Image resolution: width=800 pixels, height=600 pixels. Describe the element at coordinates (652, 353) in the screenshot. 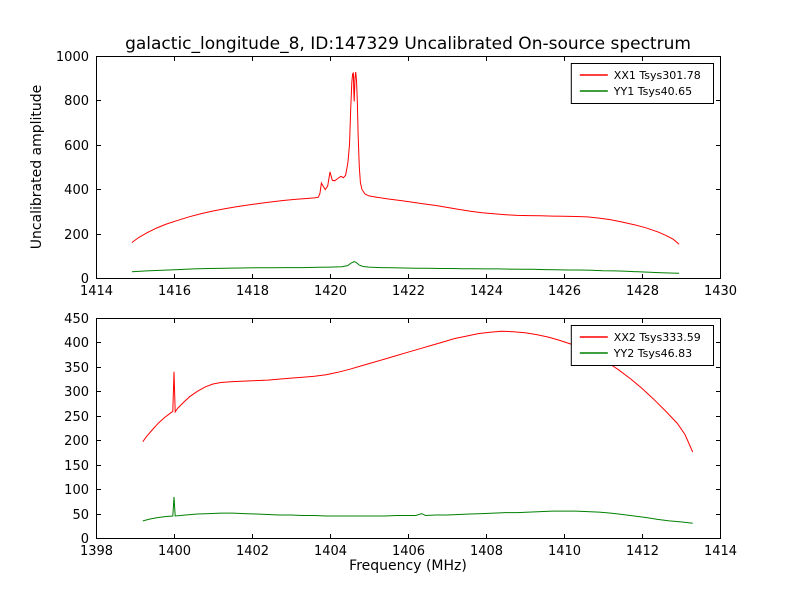

I see `legend-label: YY2 Tsys46.83` at that location.